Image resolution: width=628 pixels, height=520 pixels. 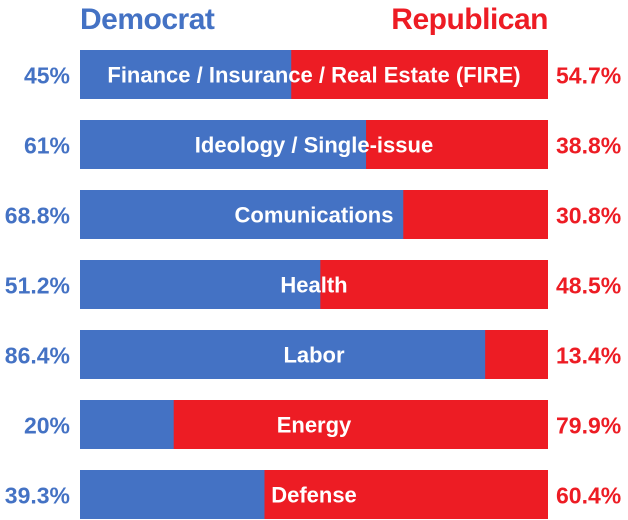 What do you see at coordinates (47, 426) in the screenshot?
I see `democrat-value-label: 20%` at bounding box center [47, 426].